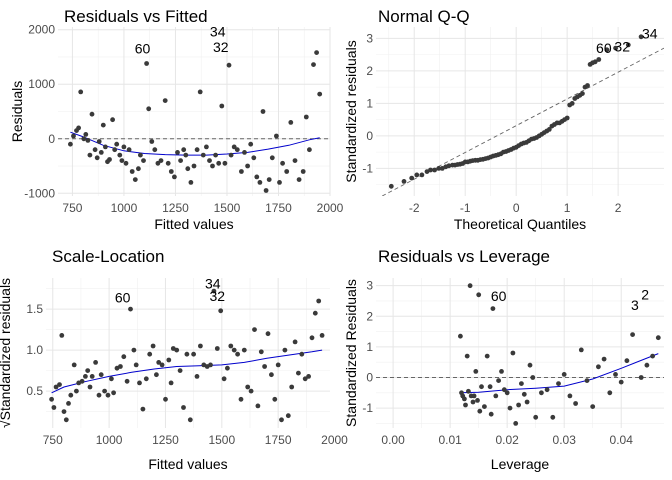 Image resolution: width=672 pixels, height=480 pixels. I want to click on x-tick-label: 1, so click(567, 208).